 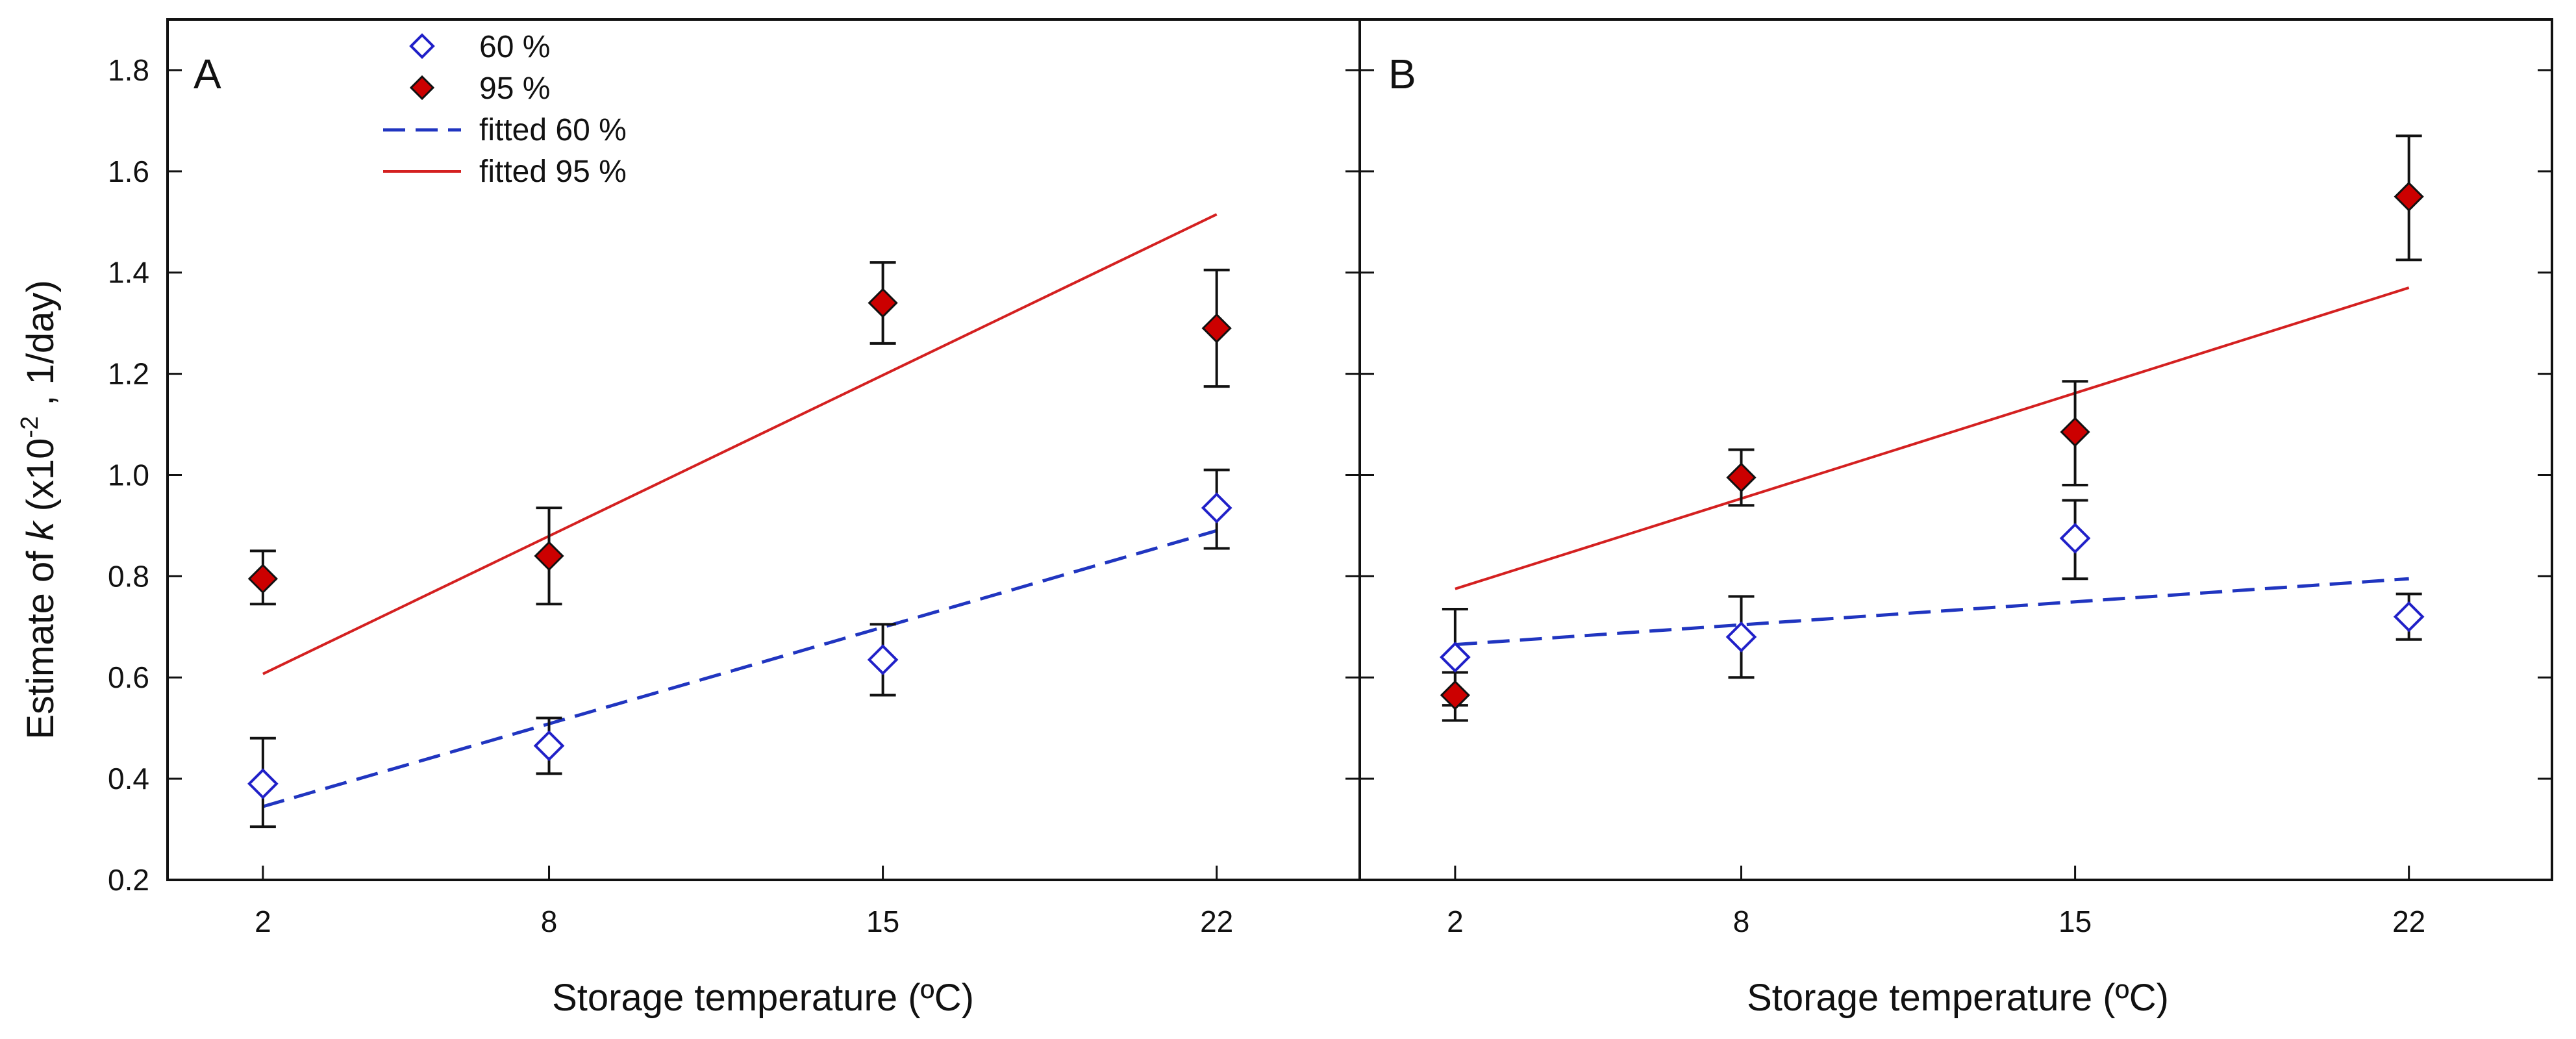 I want to click on y-tick-label: 1.8, so click(x=128, y=70).